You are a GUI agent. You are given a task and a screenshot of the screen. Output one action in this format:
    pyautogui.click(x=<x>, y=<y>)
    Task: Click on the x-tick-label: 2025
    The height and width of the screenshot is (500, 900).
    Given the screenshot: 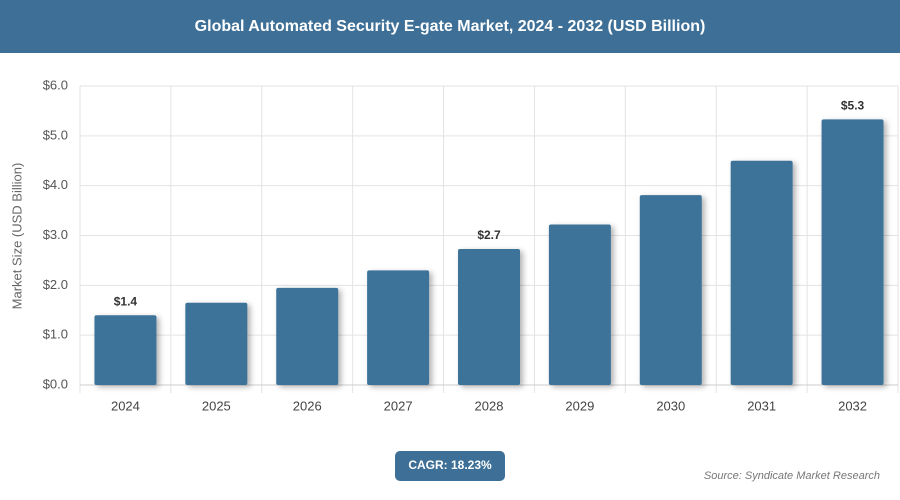 What is the action you would take?
    pyautogui.click(x=216, y=405)
    